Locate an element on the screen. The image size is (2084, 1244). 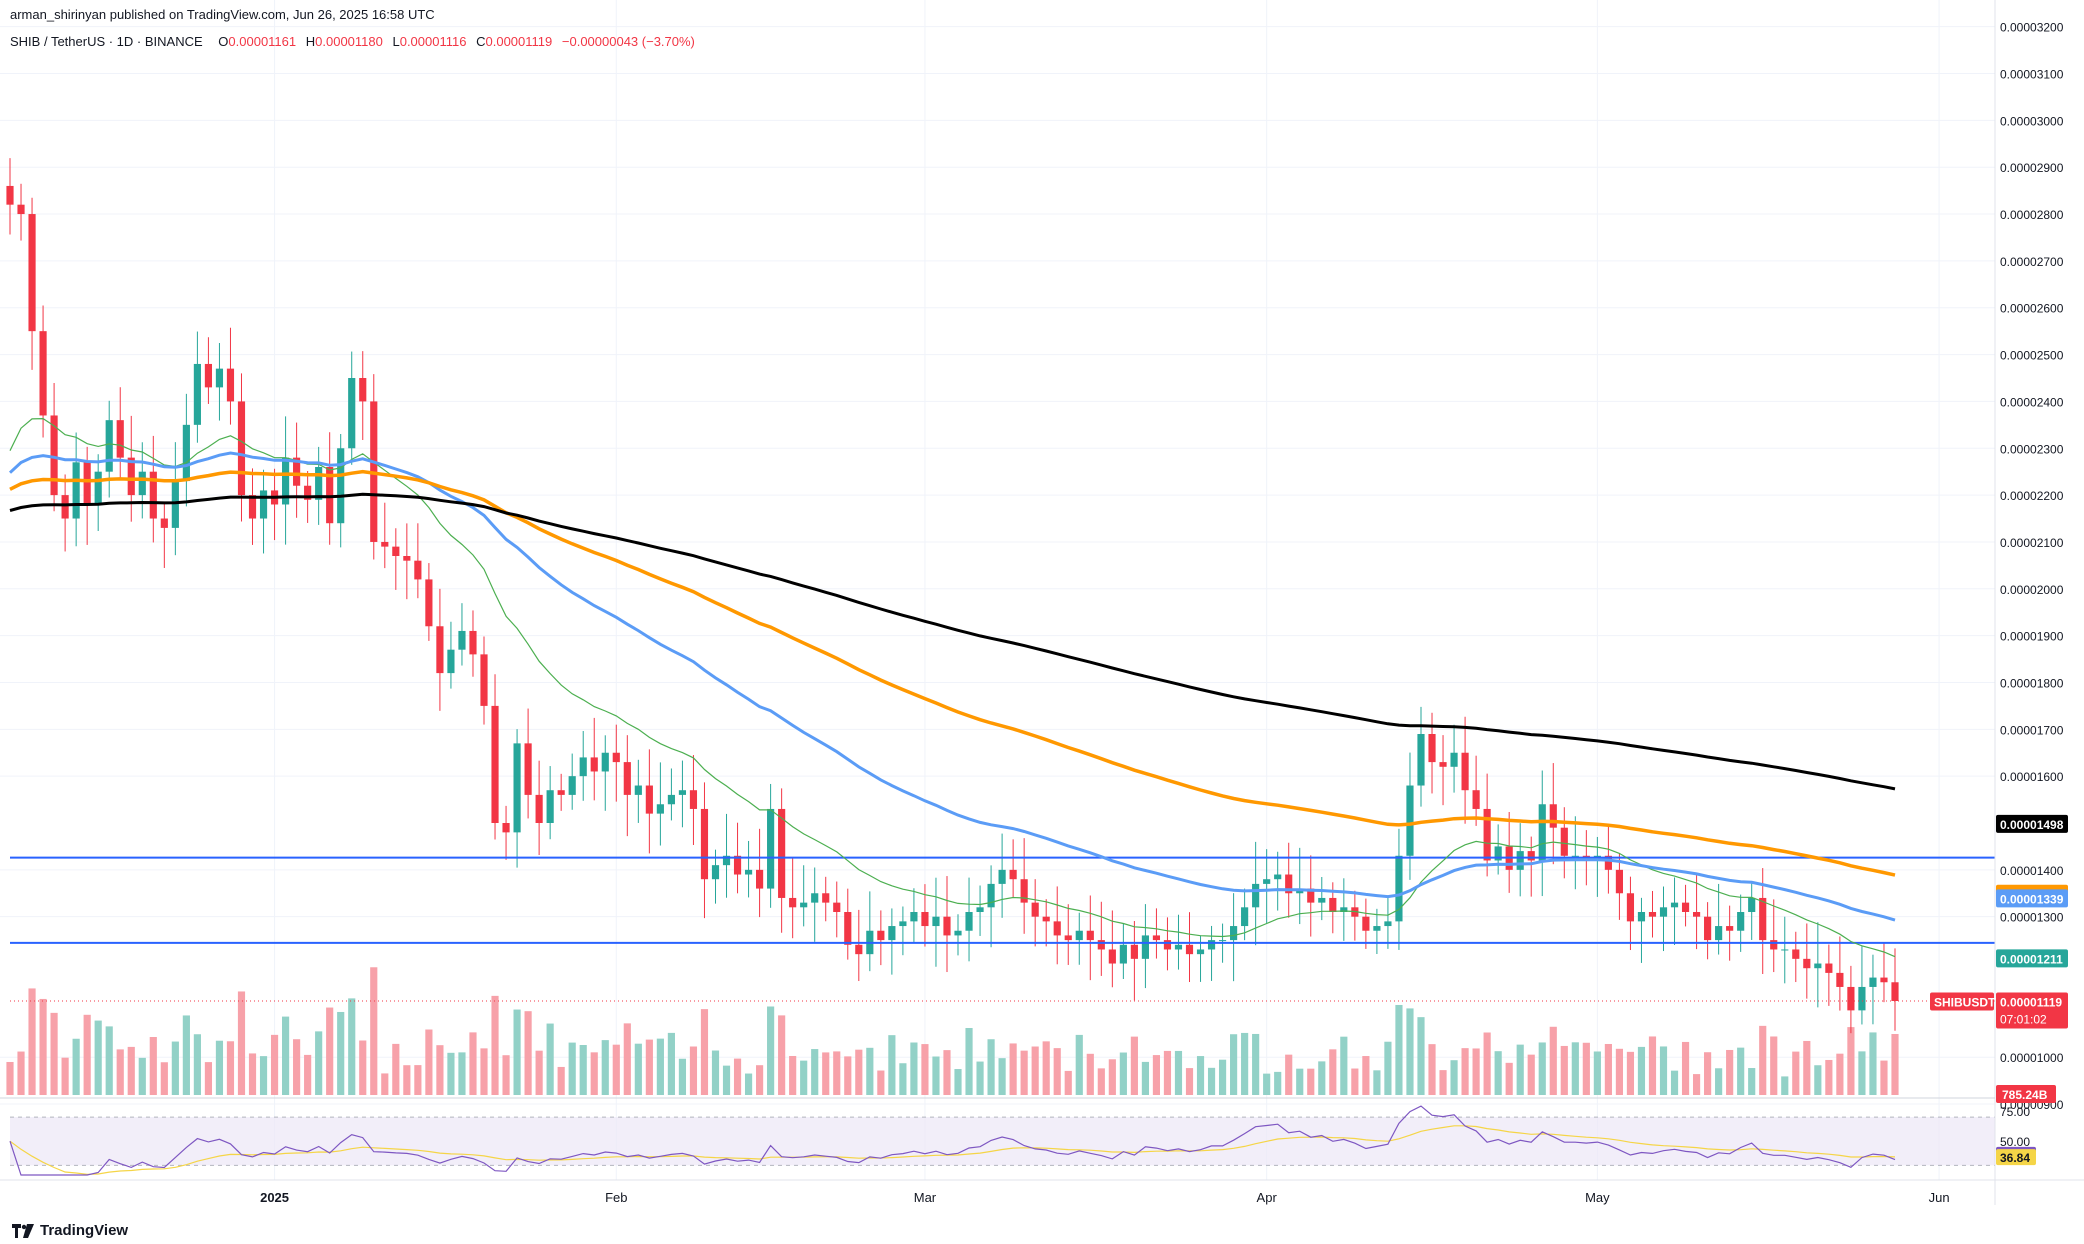
y-tick-label: 0.00003000 is located at coordinates (2032, 121).